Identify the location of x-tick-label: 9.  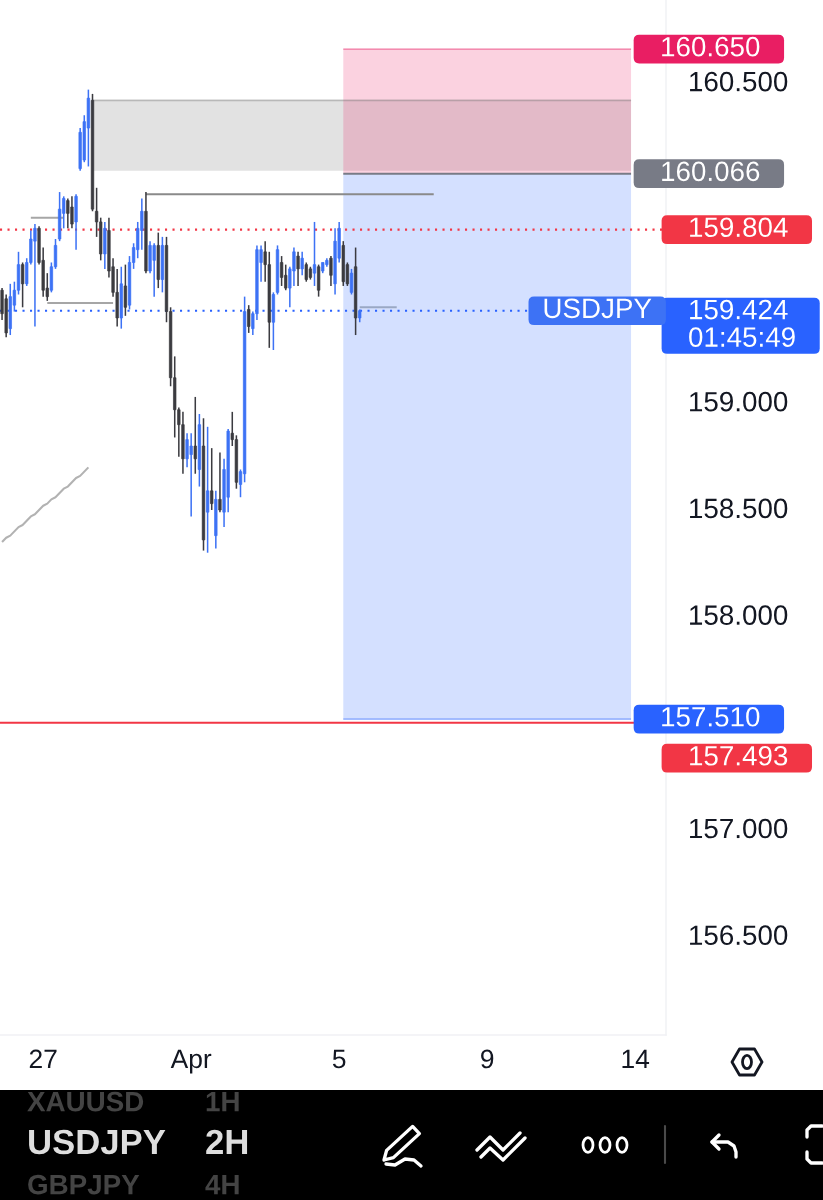
(487, 1059).